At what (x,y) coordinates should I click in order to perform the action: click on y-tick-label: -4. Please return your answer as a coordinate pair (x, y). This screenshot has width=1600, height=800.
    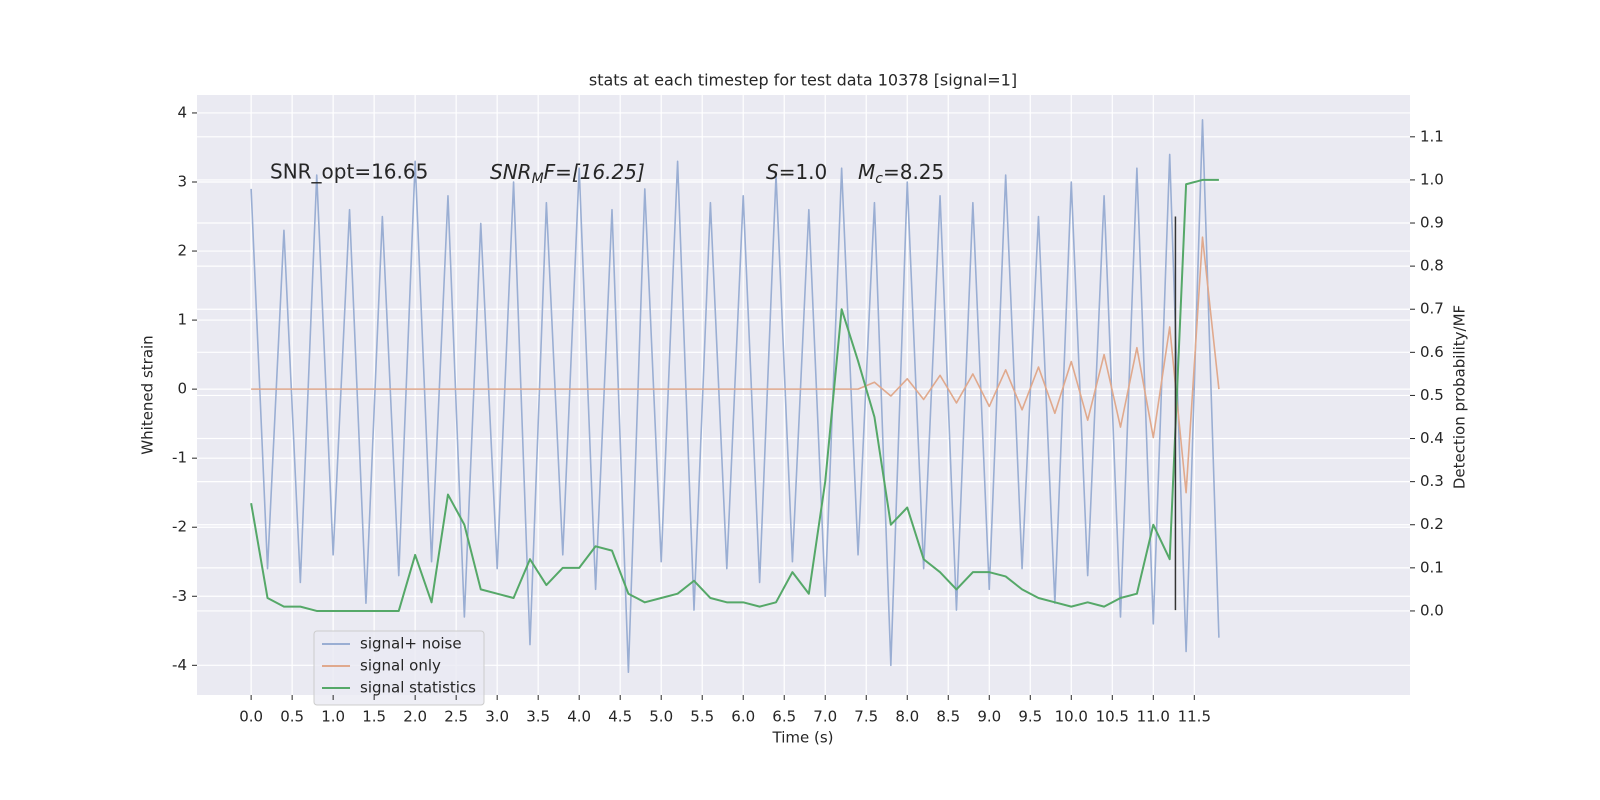
    Looking at the image, I should click on (179, 665).